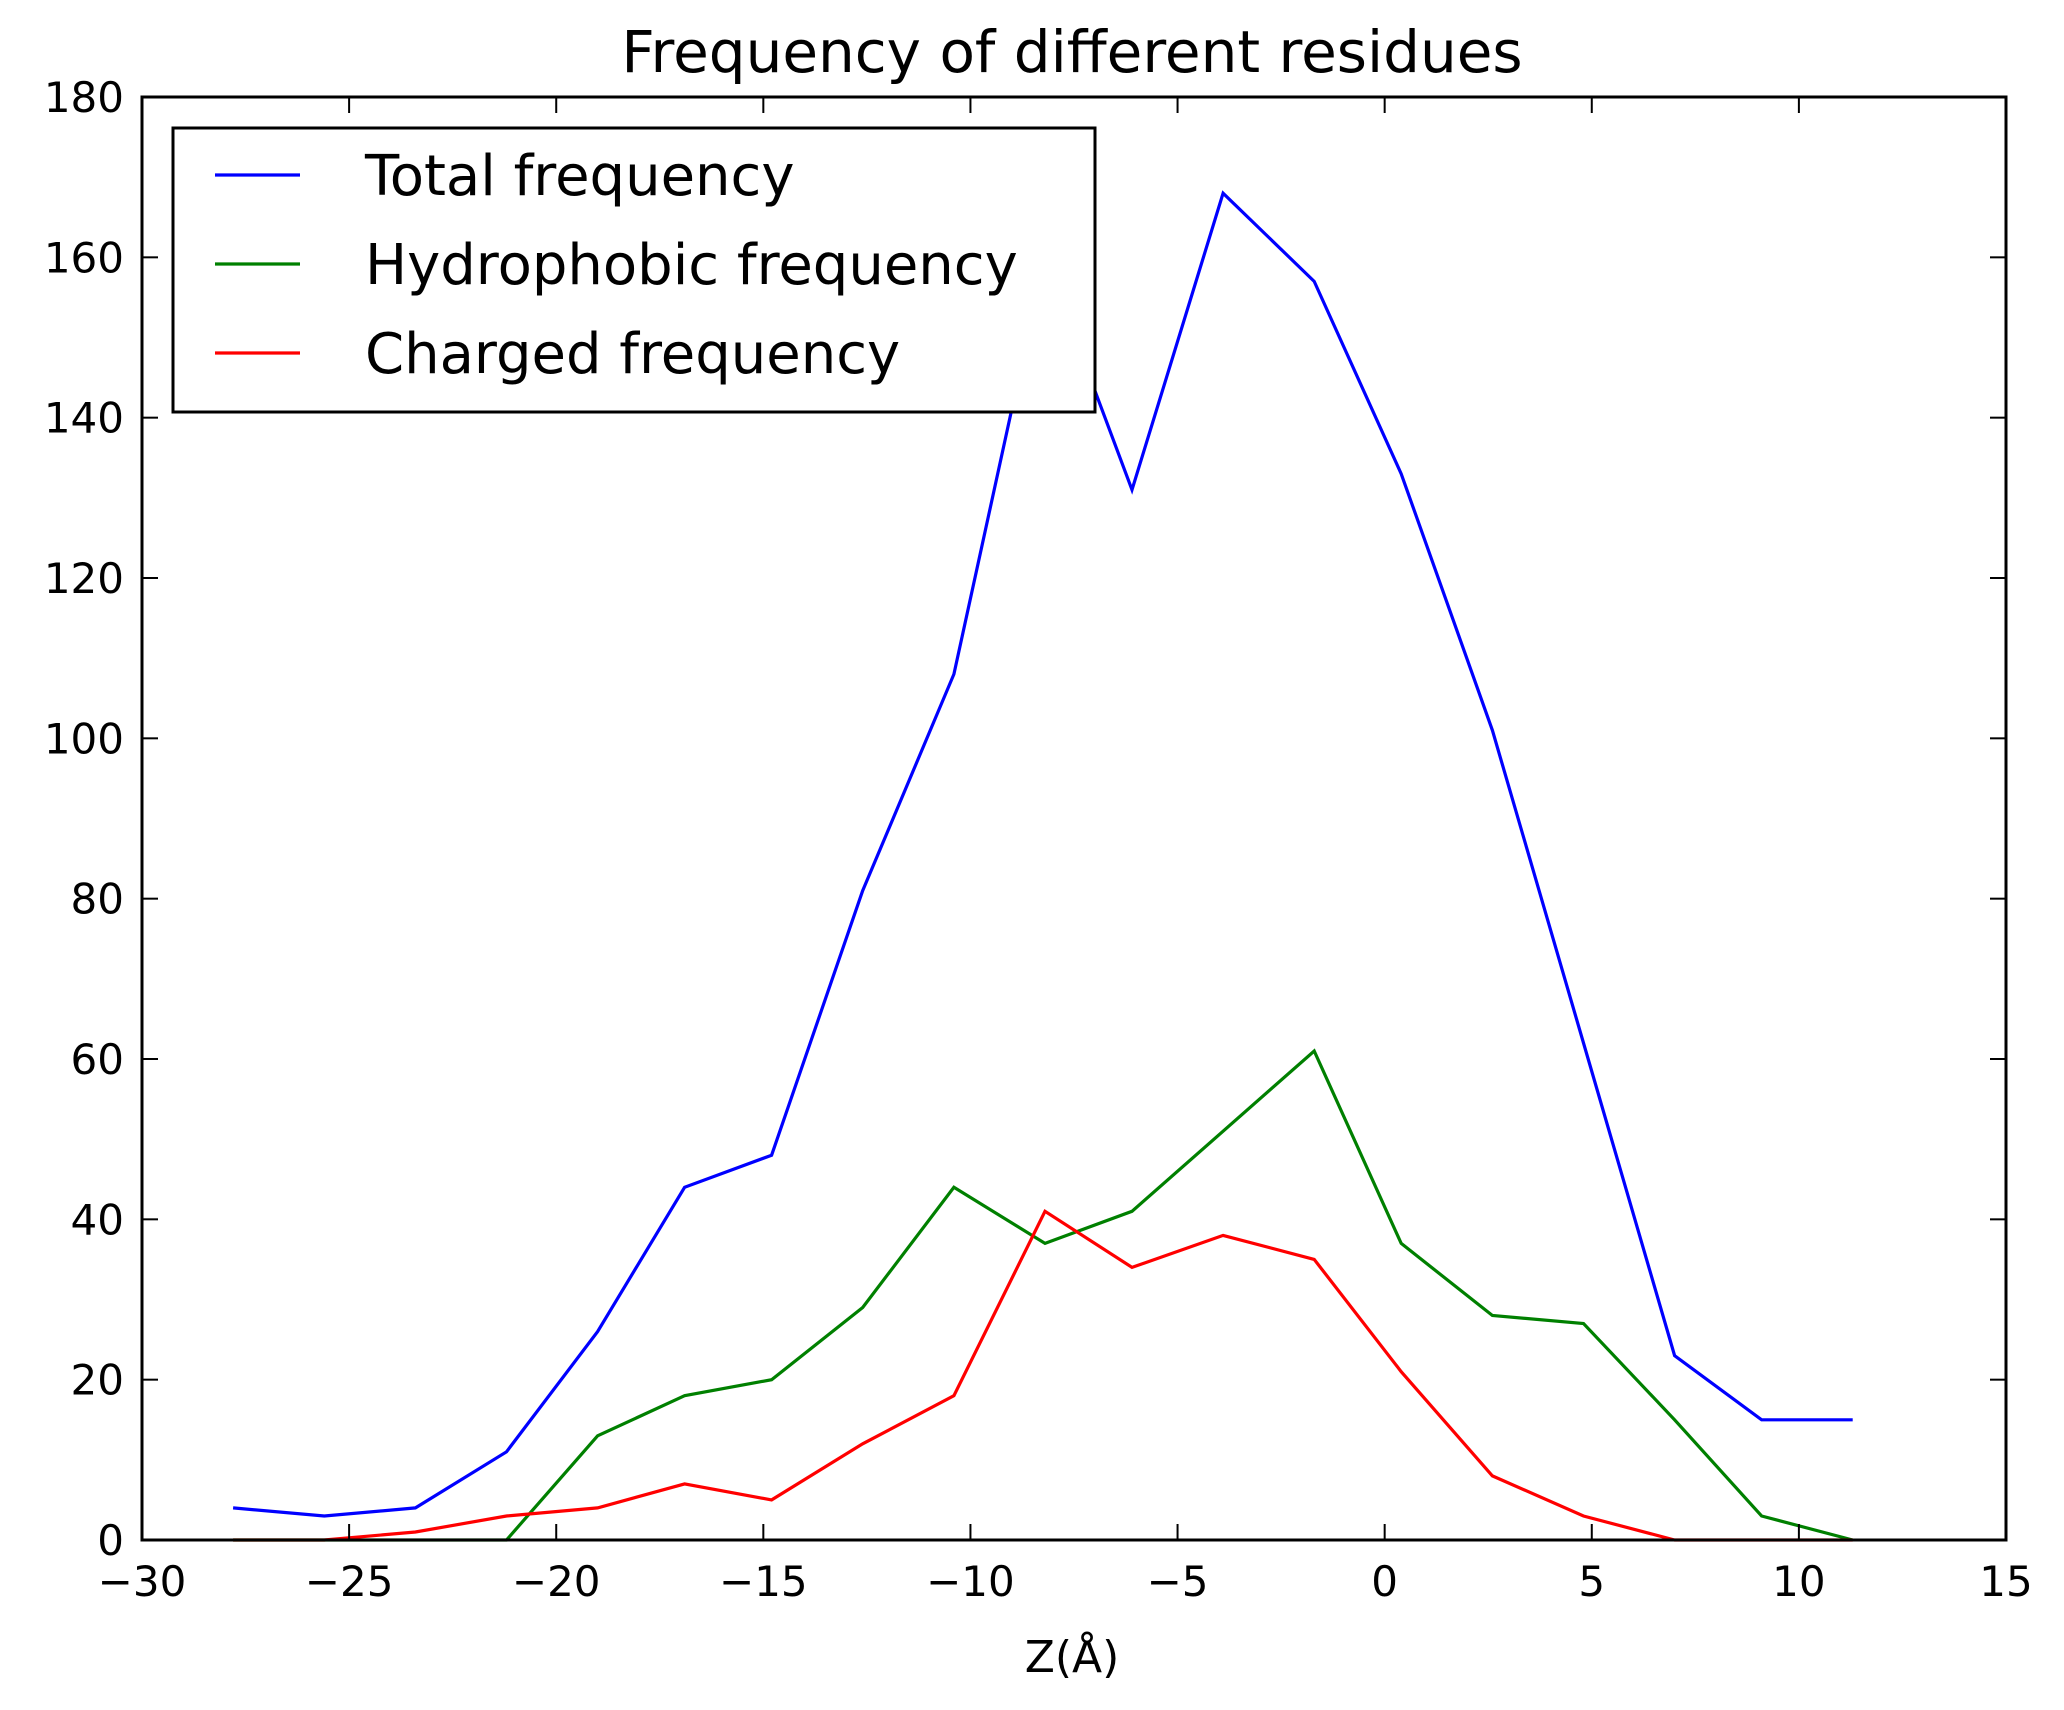 The image size is (2064, 1710). I want to click on x-tick-label: −30, so click(142, 1581).